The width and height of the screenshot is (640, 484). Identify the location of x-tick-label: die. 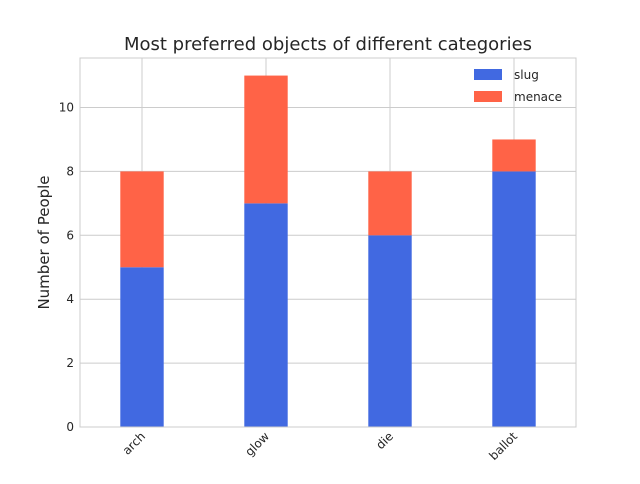
(384, 440).